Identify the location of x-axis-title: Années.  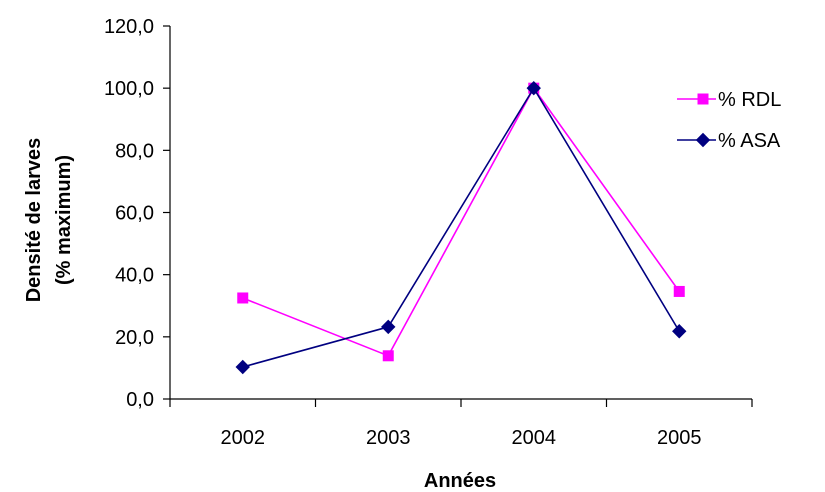
(460, 481).